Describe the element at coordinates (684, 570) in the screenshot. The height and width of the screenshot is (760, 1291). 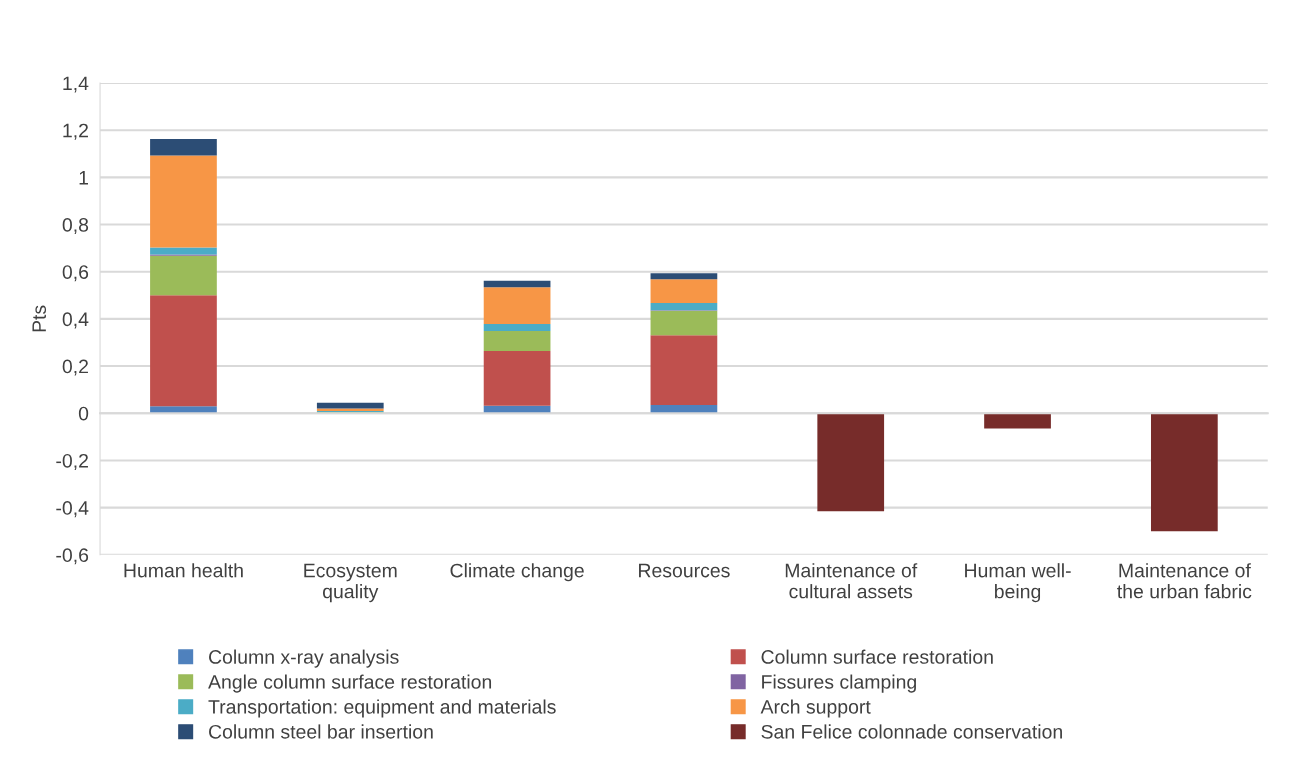
I see `x-tick-label: Resources` at that location.